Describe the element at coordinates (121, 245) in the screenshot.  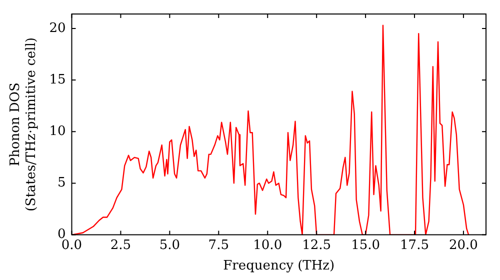
I see `x-tick-label: 2.5` at that location.